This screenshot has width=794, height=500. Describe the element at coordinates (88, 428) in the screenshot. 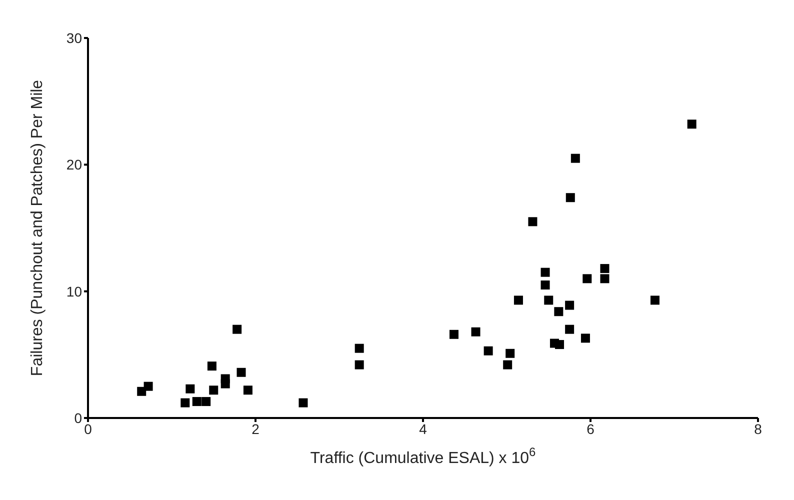

I see `x-tick-label: 0` at that location.